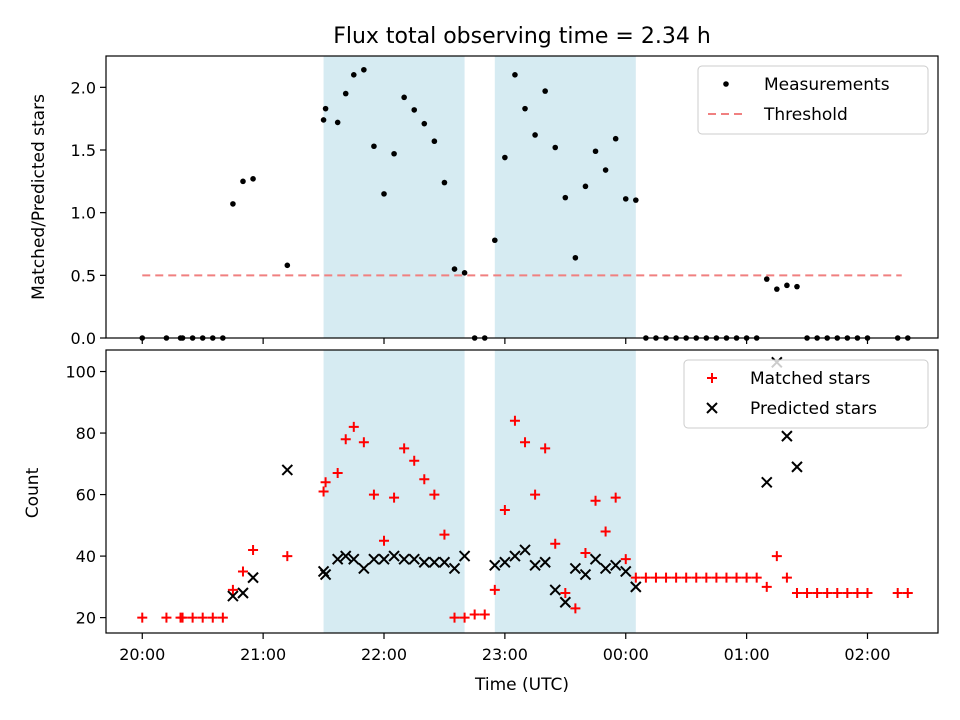  I want to click on legend-box, so click(813, 100).